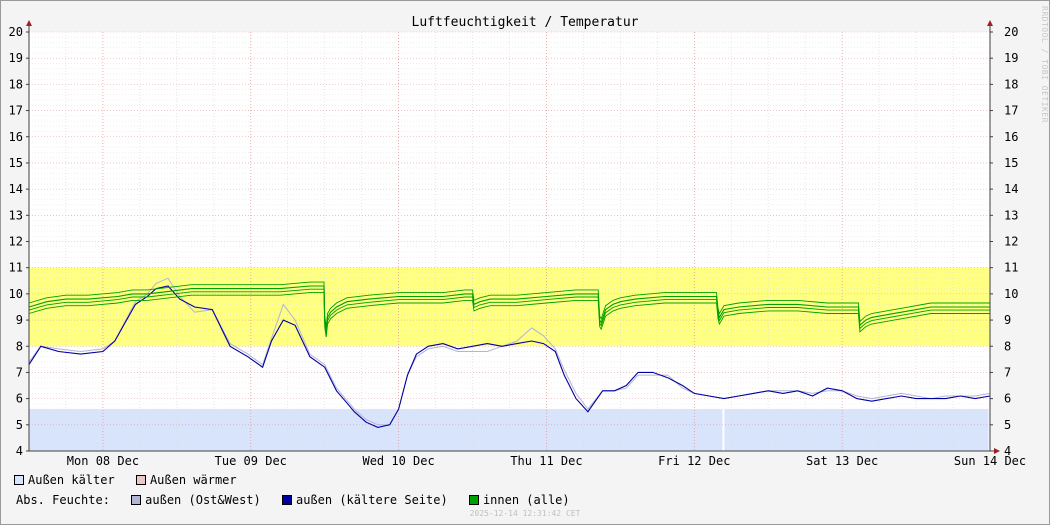 This screenshot has width=1050, height=525. What do you see at coordinates (16, 294) in the screenshot?
I see `y-tick-label-left: 10` at bounding box center [16, 294].